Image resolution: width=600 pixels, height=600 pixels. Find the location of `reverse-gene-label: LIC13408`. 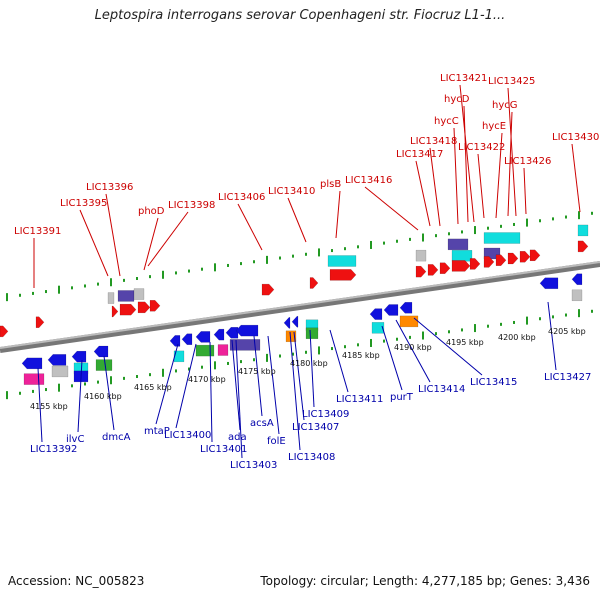

reverse-gene-label: LIC13408 is located at coordinates (311, 457).